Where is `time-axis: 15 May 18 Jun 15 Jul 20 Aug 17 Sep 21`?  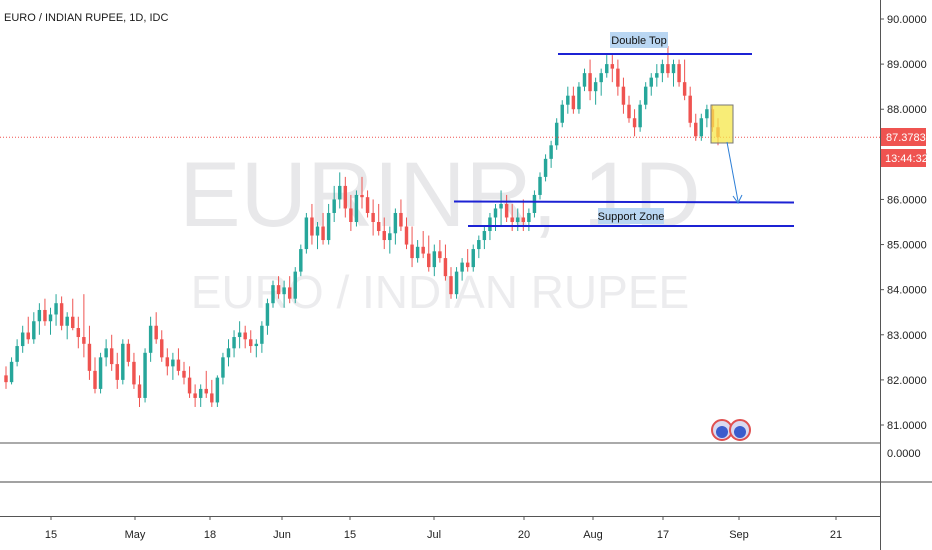 time-axis: 15 May 18 Jun 15 Jul 20 Aug 17 Sep 21 is located at coordinates (443, 528).